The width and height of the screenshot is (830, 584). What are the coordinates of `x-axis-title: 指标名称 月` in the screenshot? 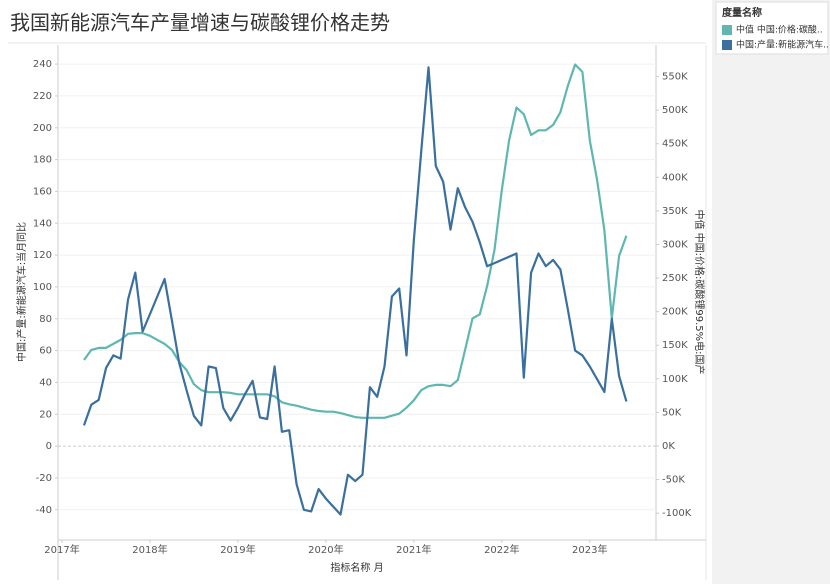 It's located at (356, 567).